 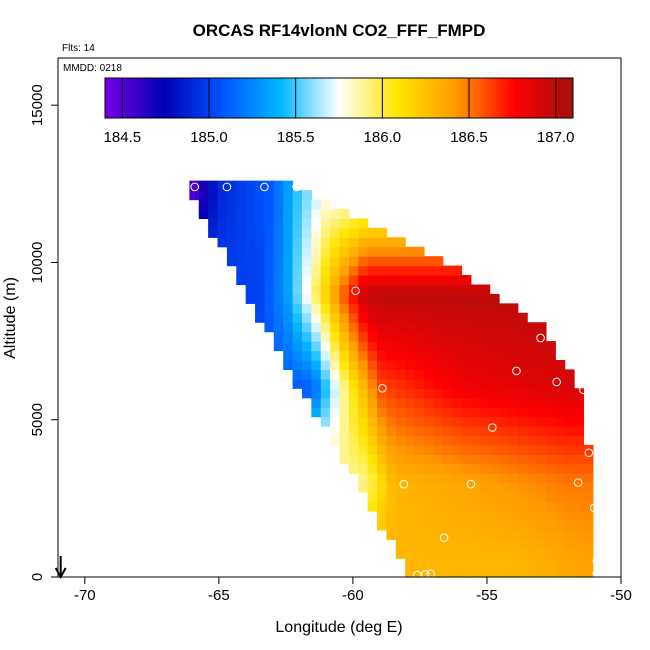 I want to click on colorbar-frame, so click(x=339, y=98).